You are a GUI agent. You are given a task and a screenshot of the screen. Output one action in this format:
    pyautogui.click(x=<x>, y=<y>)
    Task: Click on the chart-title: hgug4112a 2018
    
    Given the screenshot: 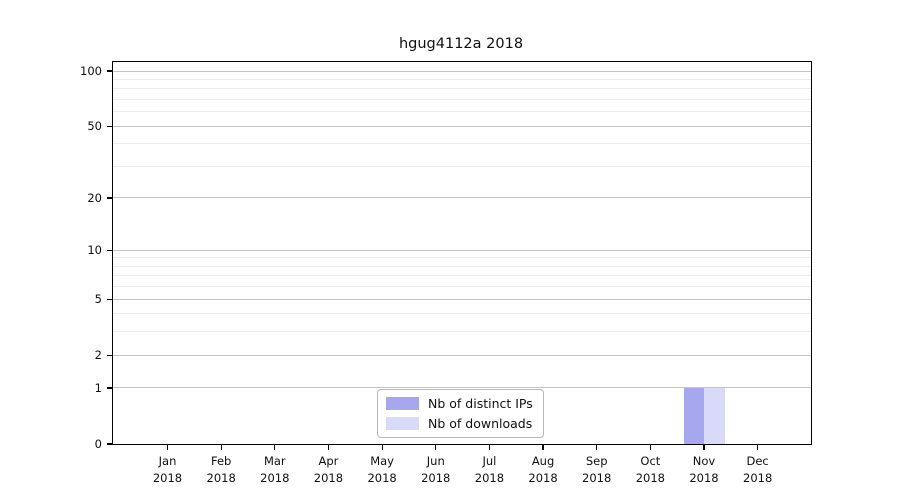 What is the action you would take?
    pyautogui.click(x=461, y=44)
    